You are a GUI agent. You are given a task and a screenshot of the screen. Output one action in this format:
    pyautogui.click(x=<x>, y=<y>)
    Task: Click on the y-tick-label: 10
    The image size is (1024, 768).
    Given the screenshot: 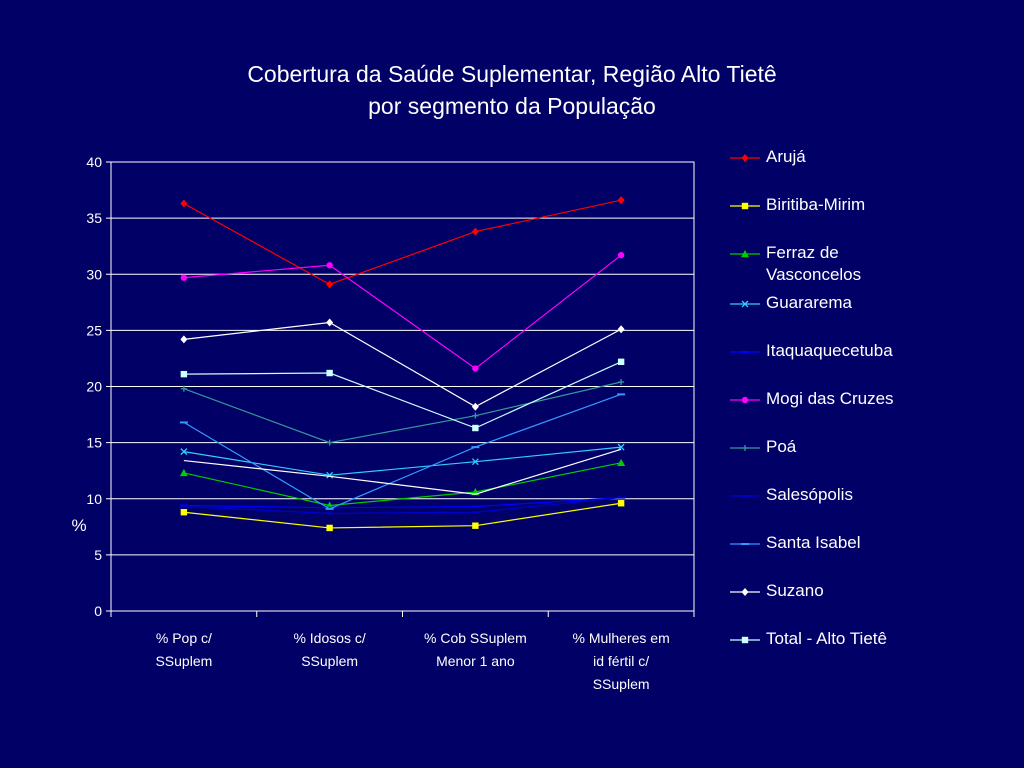 What is the action you would take?
    pyautogui.click(x=94, y=499)
    